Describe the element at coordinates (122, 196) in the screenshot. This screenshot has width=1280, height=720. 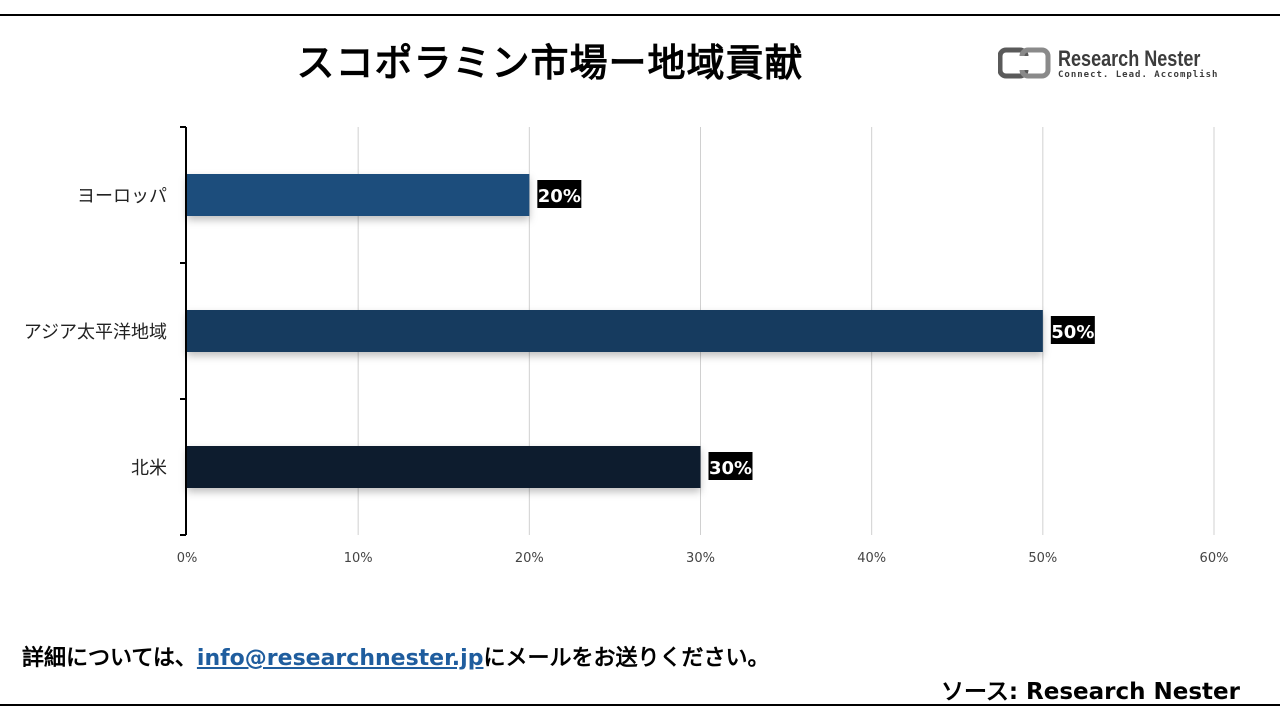
I see `category-label: ヨーロッパ` at that location.